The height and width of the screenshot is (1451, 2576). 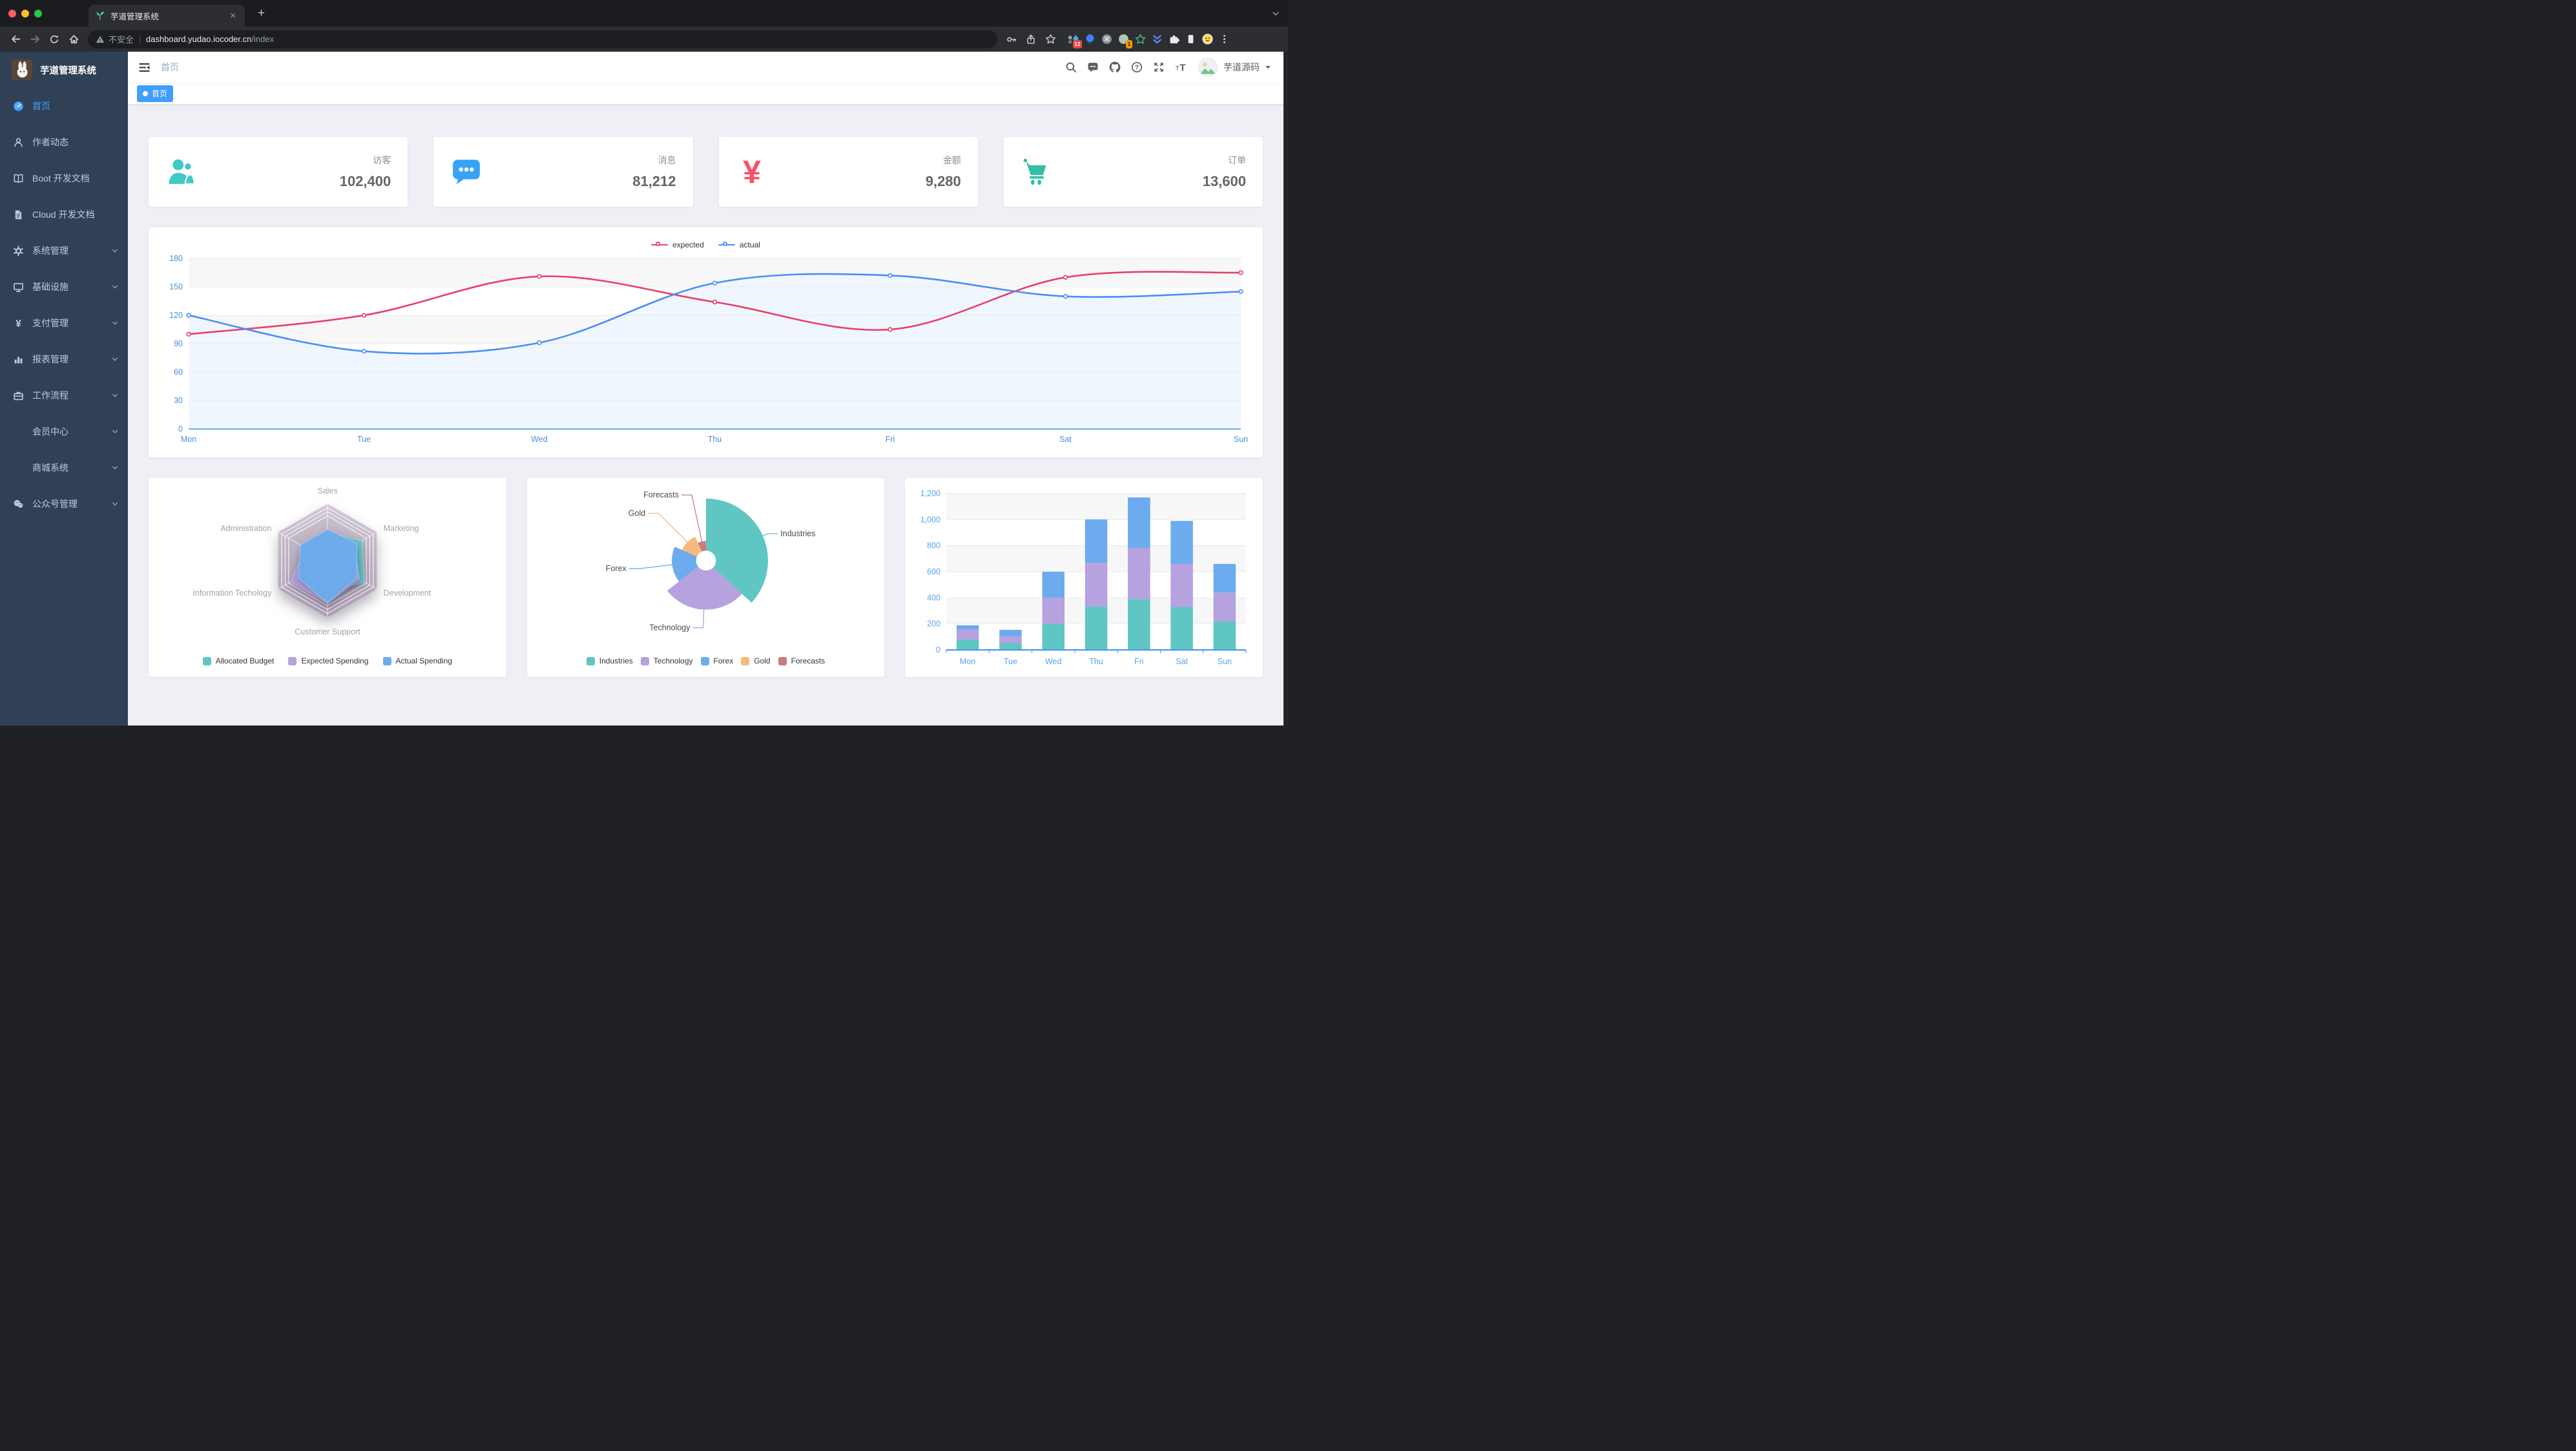 I want to click on legend-label: Gold, so click(x=762, y=660).